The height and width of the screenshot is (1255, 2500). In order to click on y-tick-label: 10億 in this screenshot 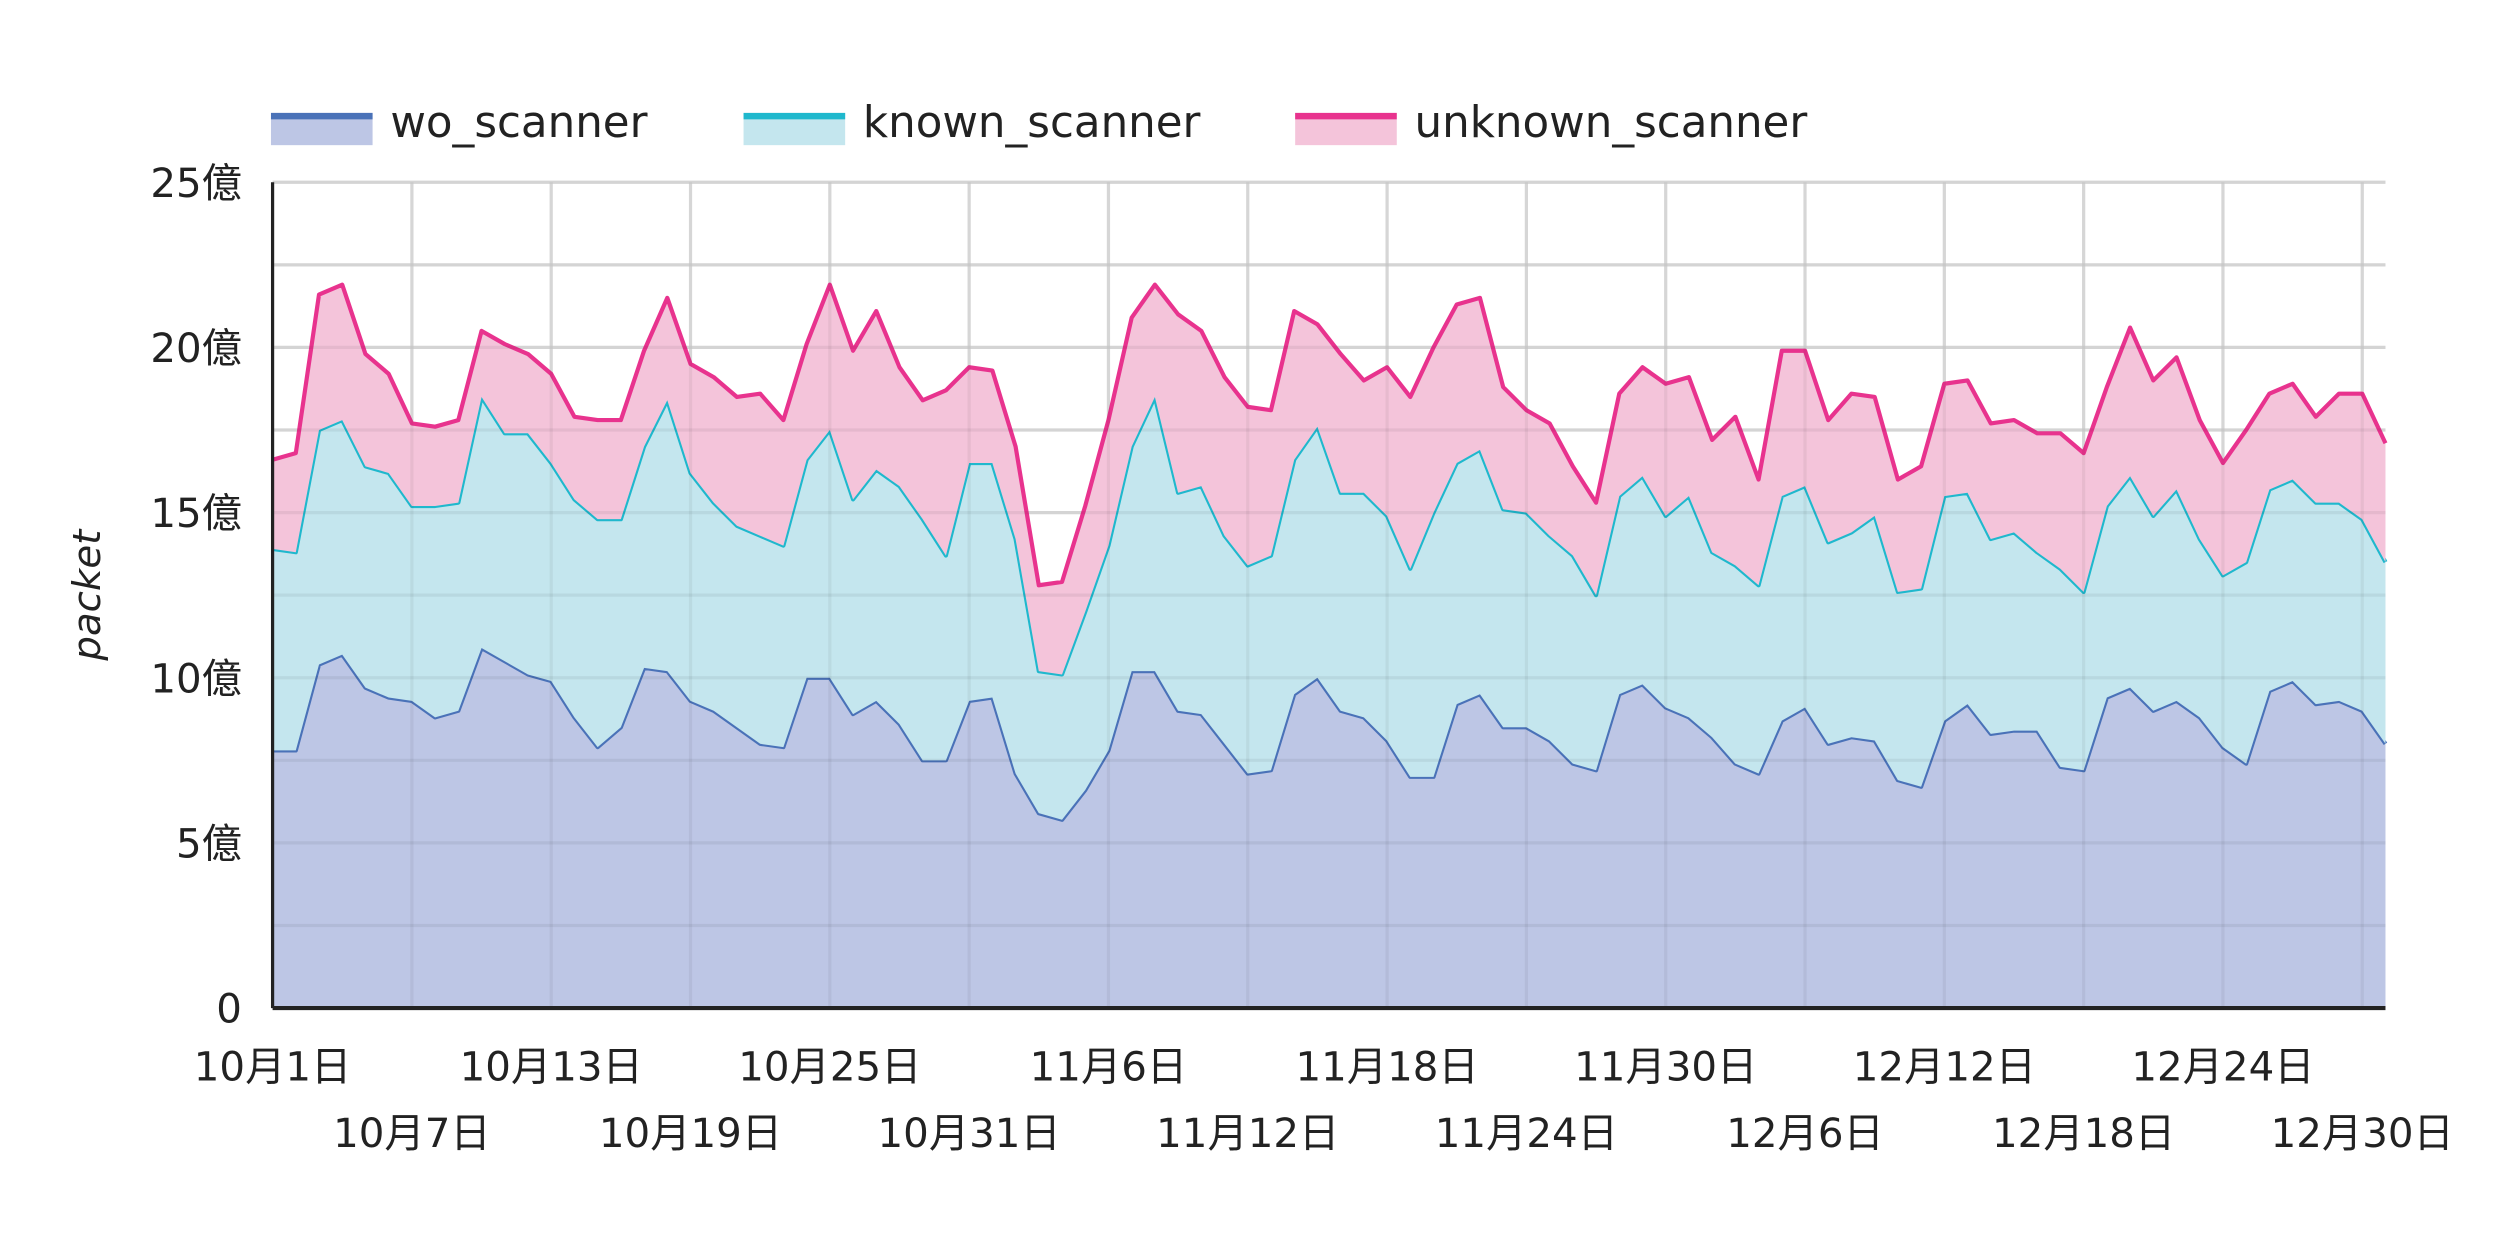, I will do `click(196, 678)`.